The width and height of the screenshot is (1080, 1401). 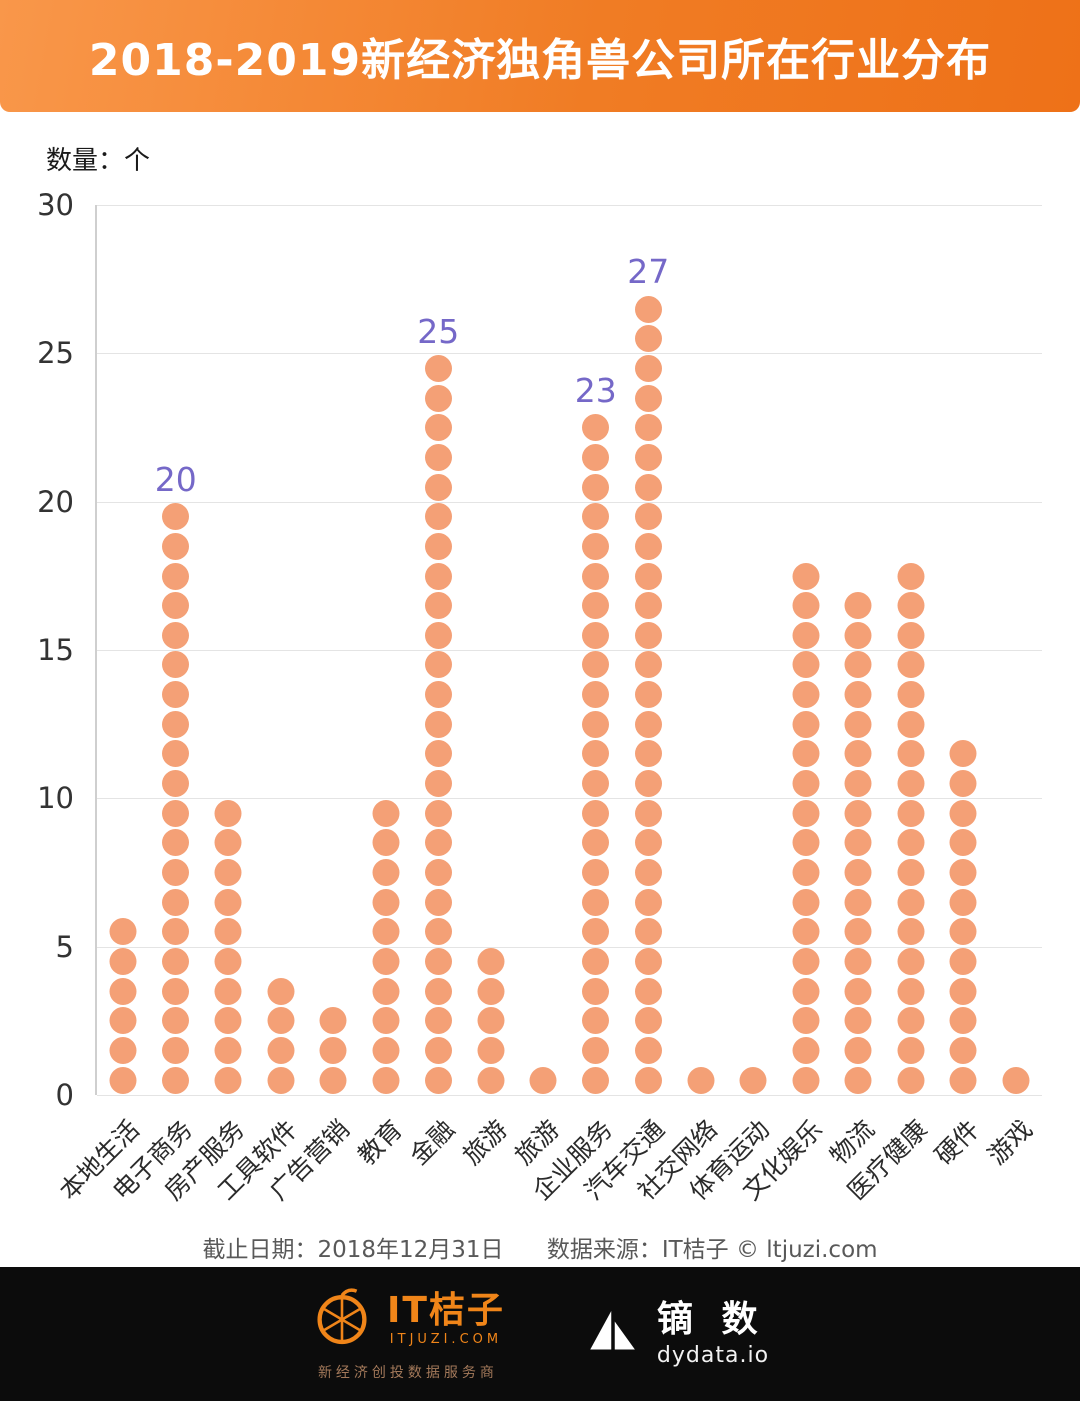 What do you see at coordinates (175, 479) in the screenshot?
I see `value-label: 20` at bounding box center [175, 479].